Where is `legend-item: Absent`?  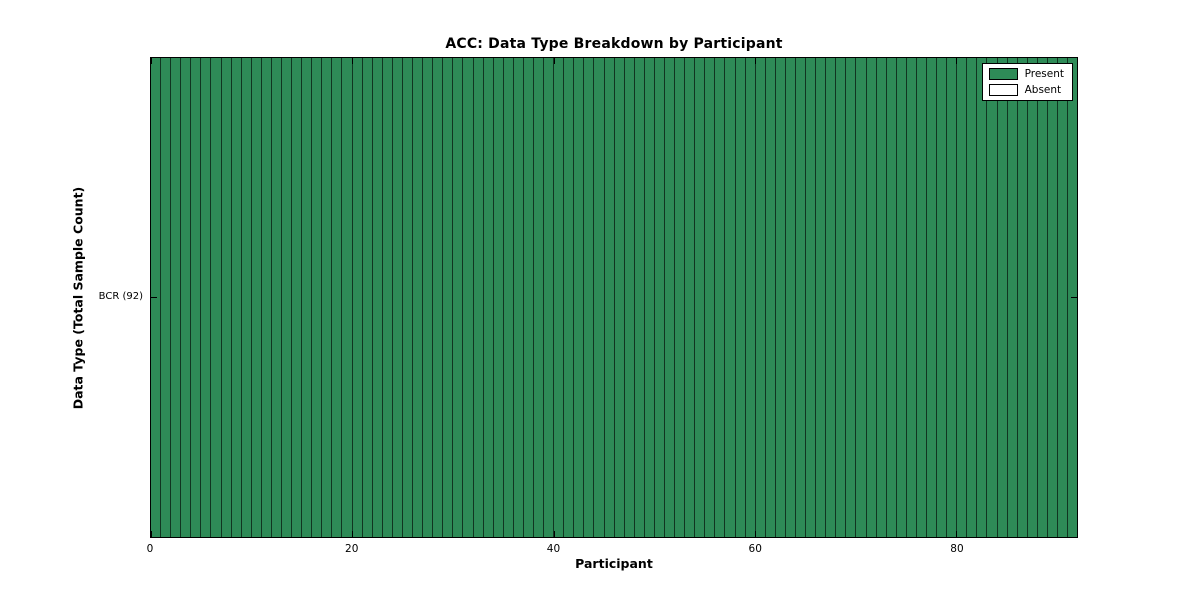
legend-item: Absent is located at coordinates (1026, 90).